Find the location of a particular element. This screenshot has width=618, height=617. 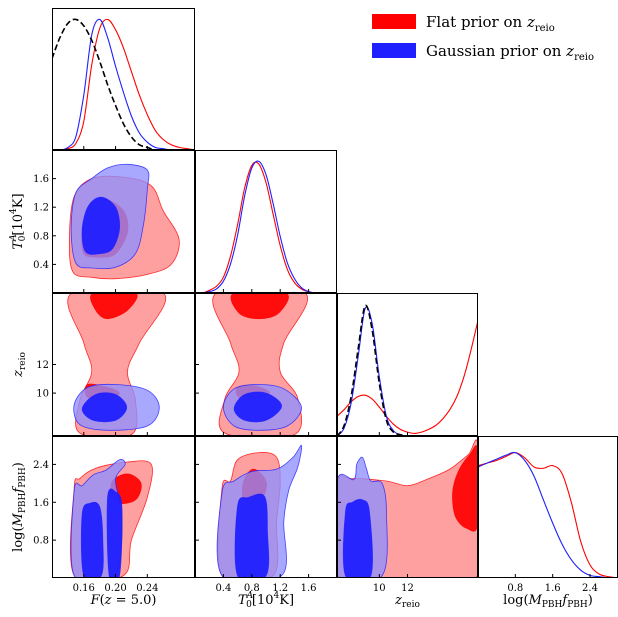

legend-label-1: Gaussian prior on zreio is located at coordinates (510, 52).